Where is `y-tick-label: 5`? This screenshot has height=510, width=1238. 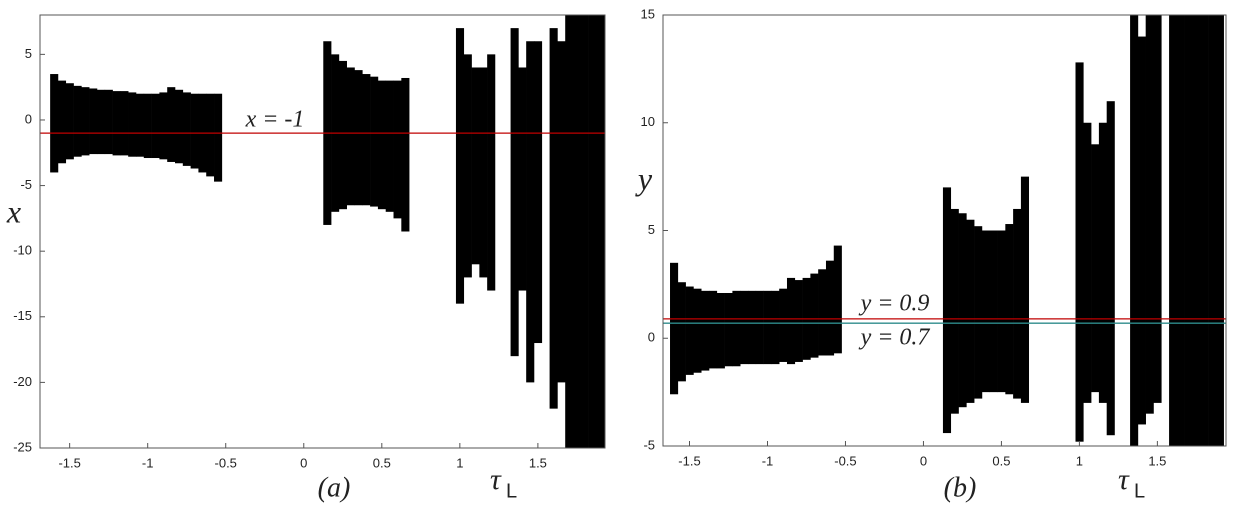
y-tick-label: 5 is located at coordinates (28, 53).